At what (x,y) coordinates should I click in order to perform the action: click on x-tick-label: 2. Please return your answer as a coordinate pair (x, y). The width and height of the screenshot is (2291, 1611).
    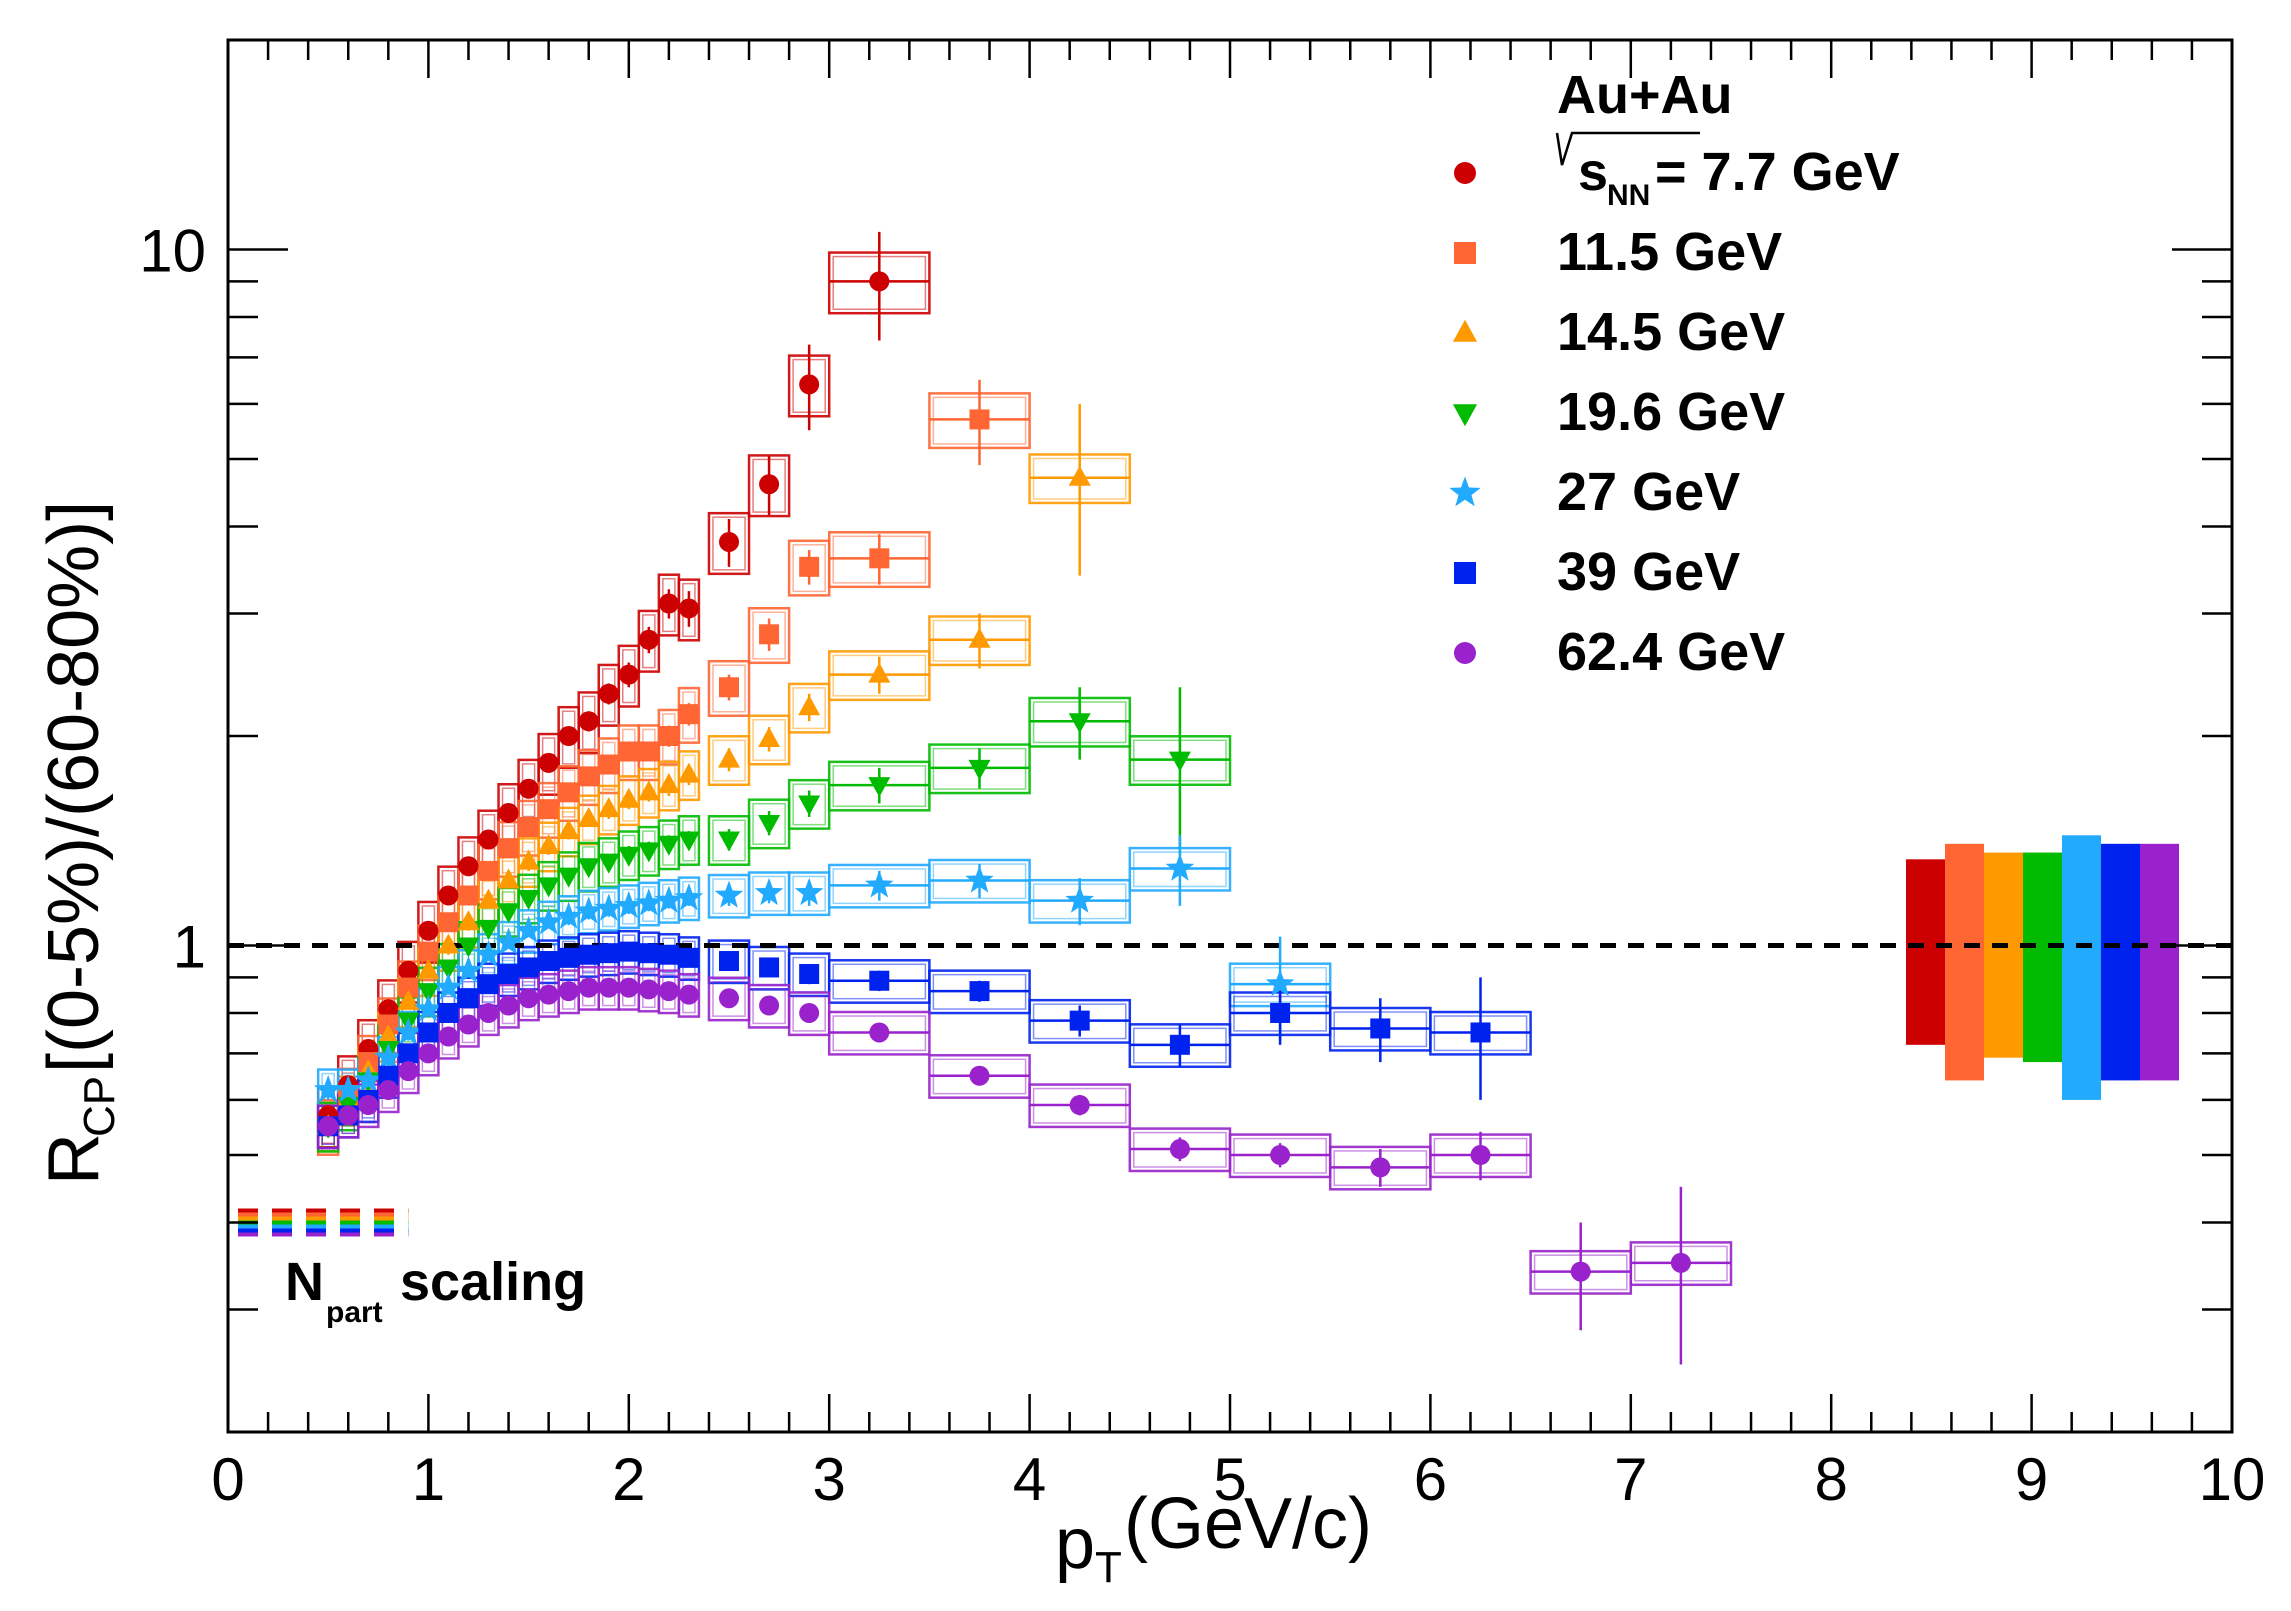
    Looking at the image, I should click on (628, 1479).